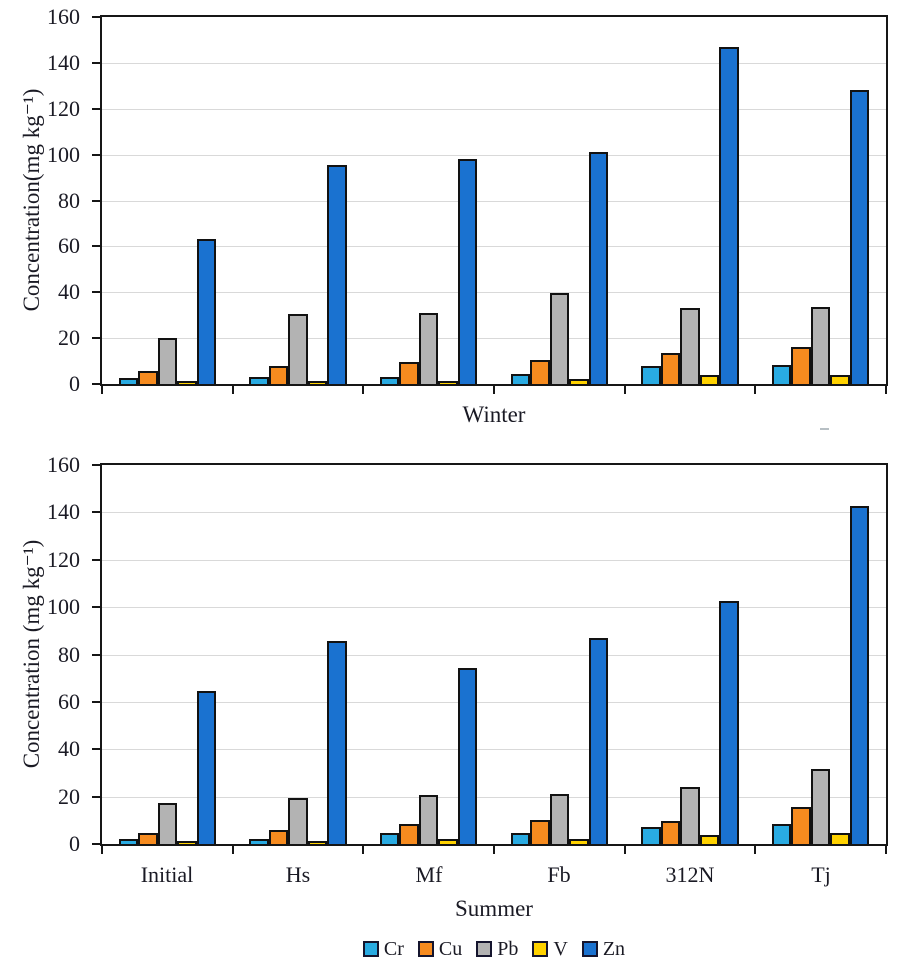 Image resolution: width=898 pixels, height=970 pixels. I want to click on top-bar-Mf-Pb, so click(428, 348).